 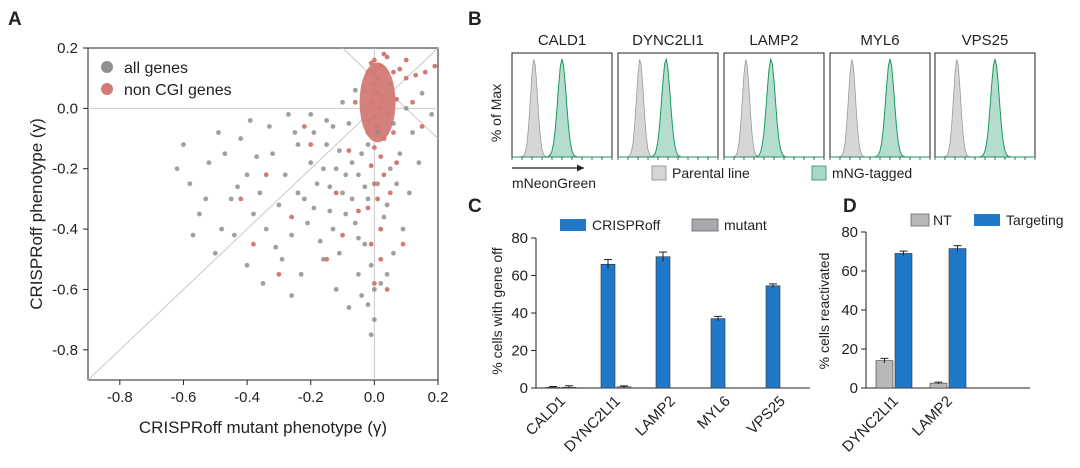 What do you see at coordinates (714, 413) in the screenshot?
I see `category-label: MYL6` at bounding box center [714, 413].